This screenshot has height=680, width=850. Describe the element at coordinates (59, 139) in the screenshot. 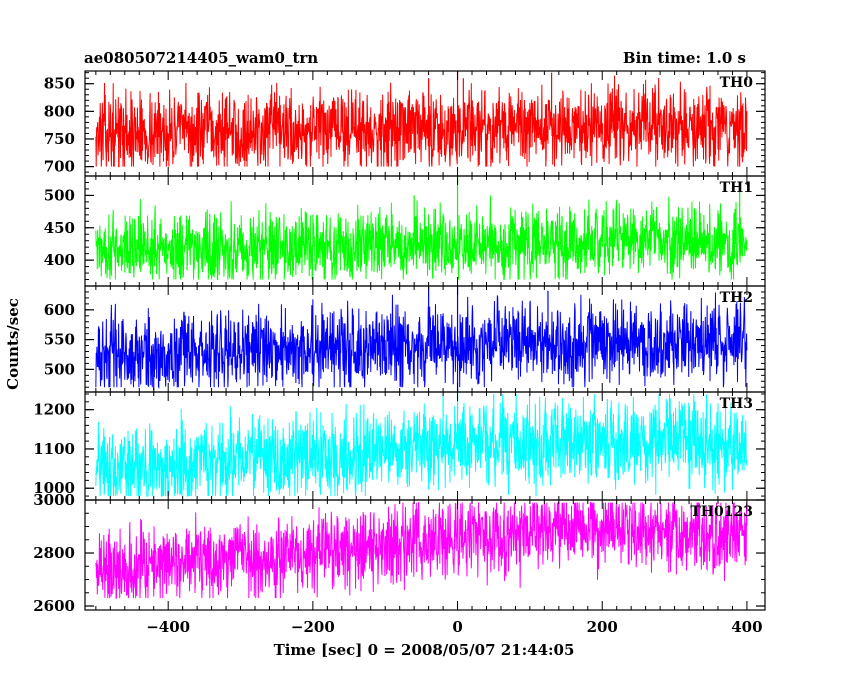

I see `y-tick-label: 750` at that location.